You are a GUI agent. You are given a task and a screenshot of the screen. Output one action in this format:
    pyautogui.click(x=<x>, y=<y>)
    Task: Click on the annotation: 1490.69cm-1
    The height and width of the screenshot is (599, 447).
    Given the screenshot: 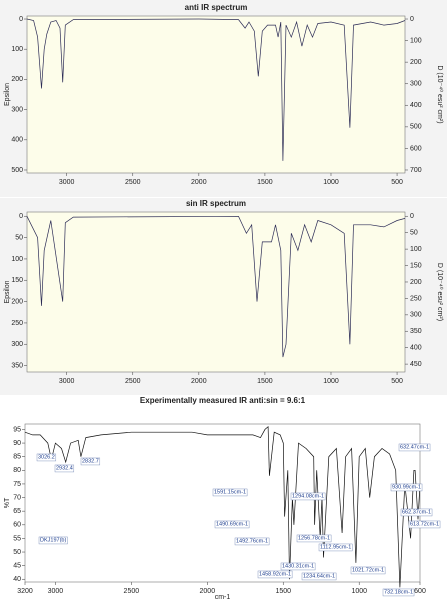 What is the action you would take?
    pyautogui.click(x=232, y=524)
    